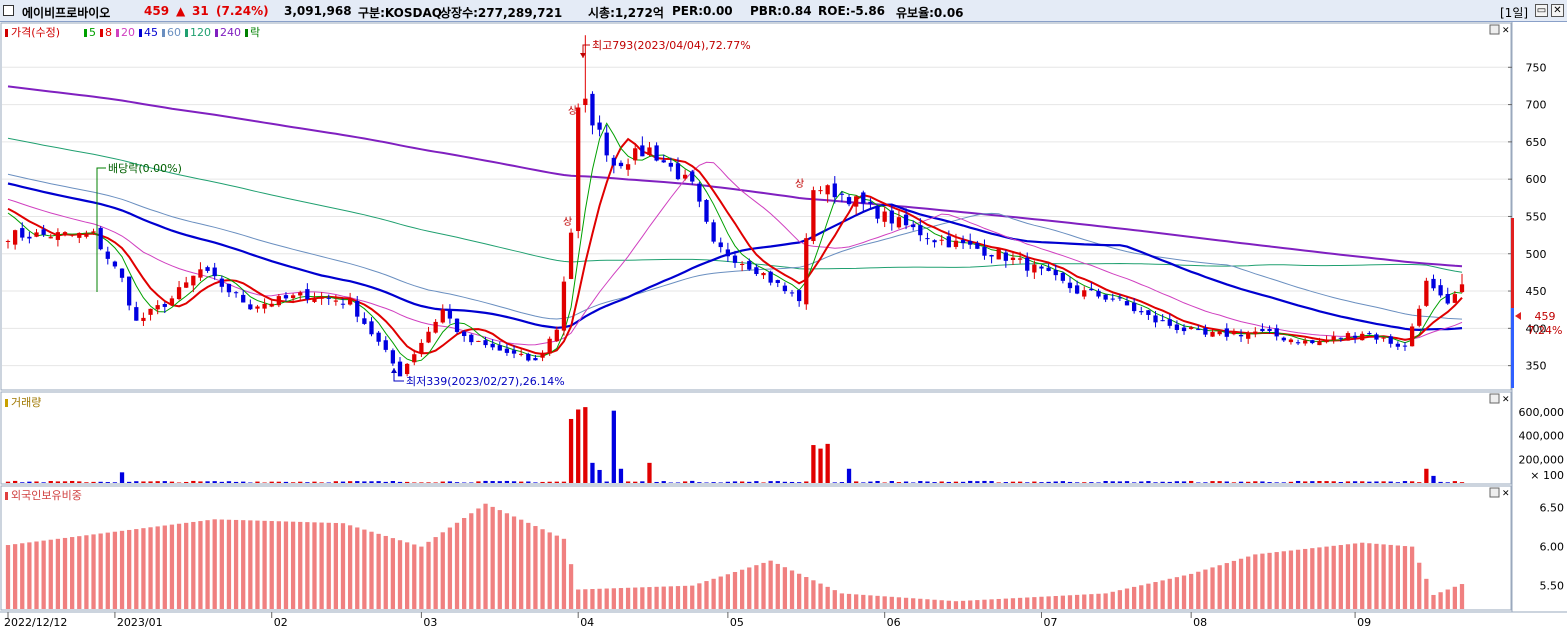 Image resolution: width=1567 pixels, height=630 pixels. Describe the element at coordinates (1514, 13) in the screenshot. I see `period-label: [1일]` at that location.